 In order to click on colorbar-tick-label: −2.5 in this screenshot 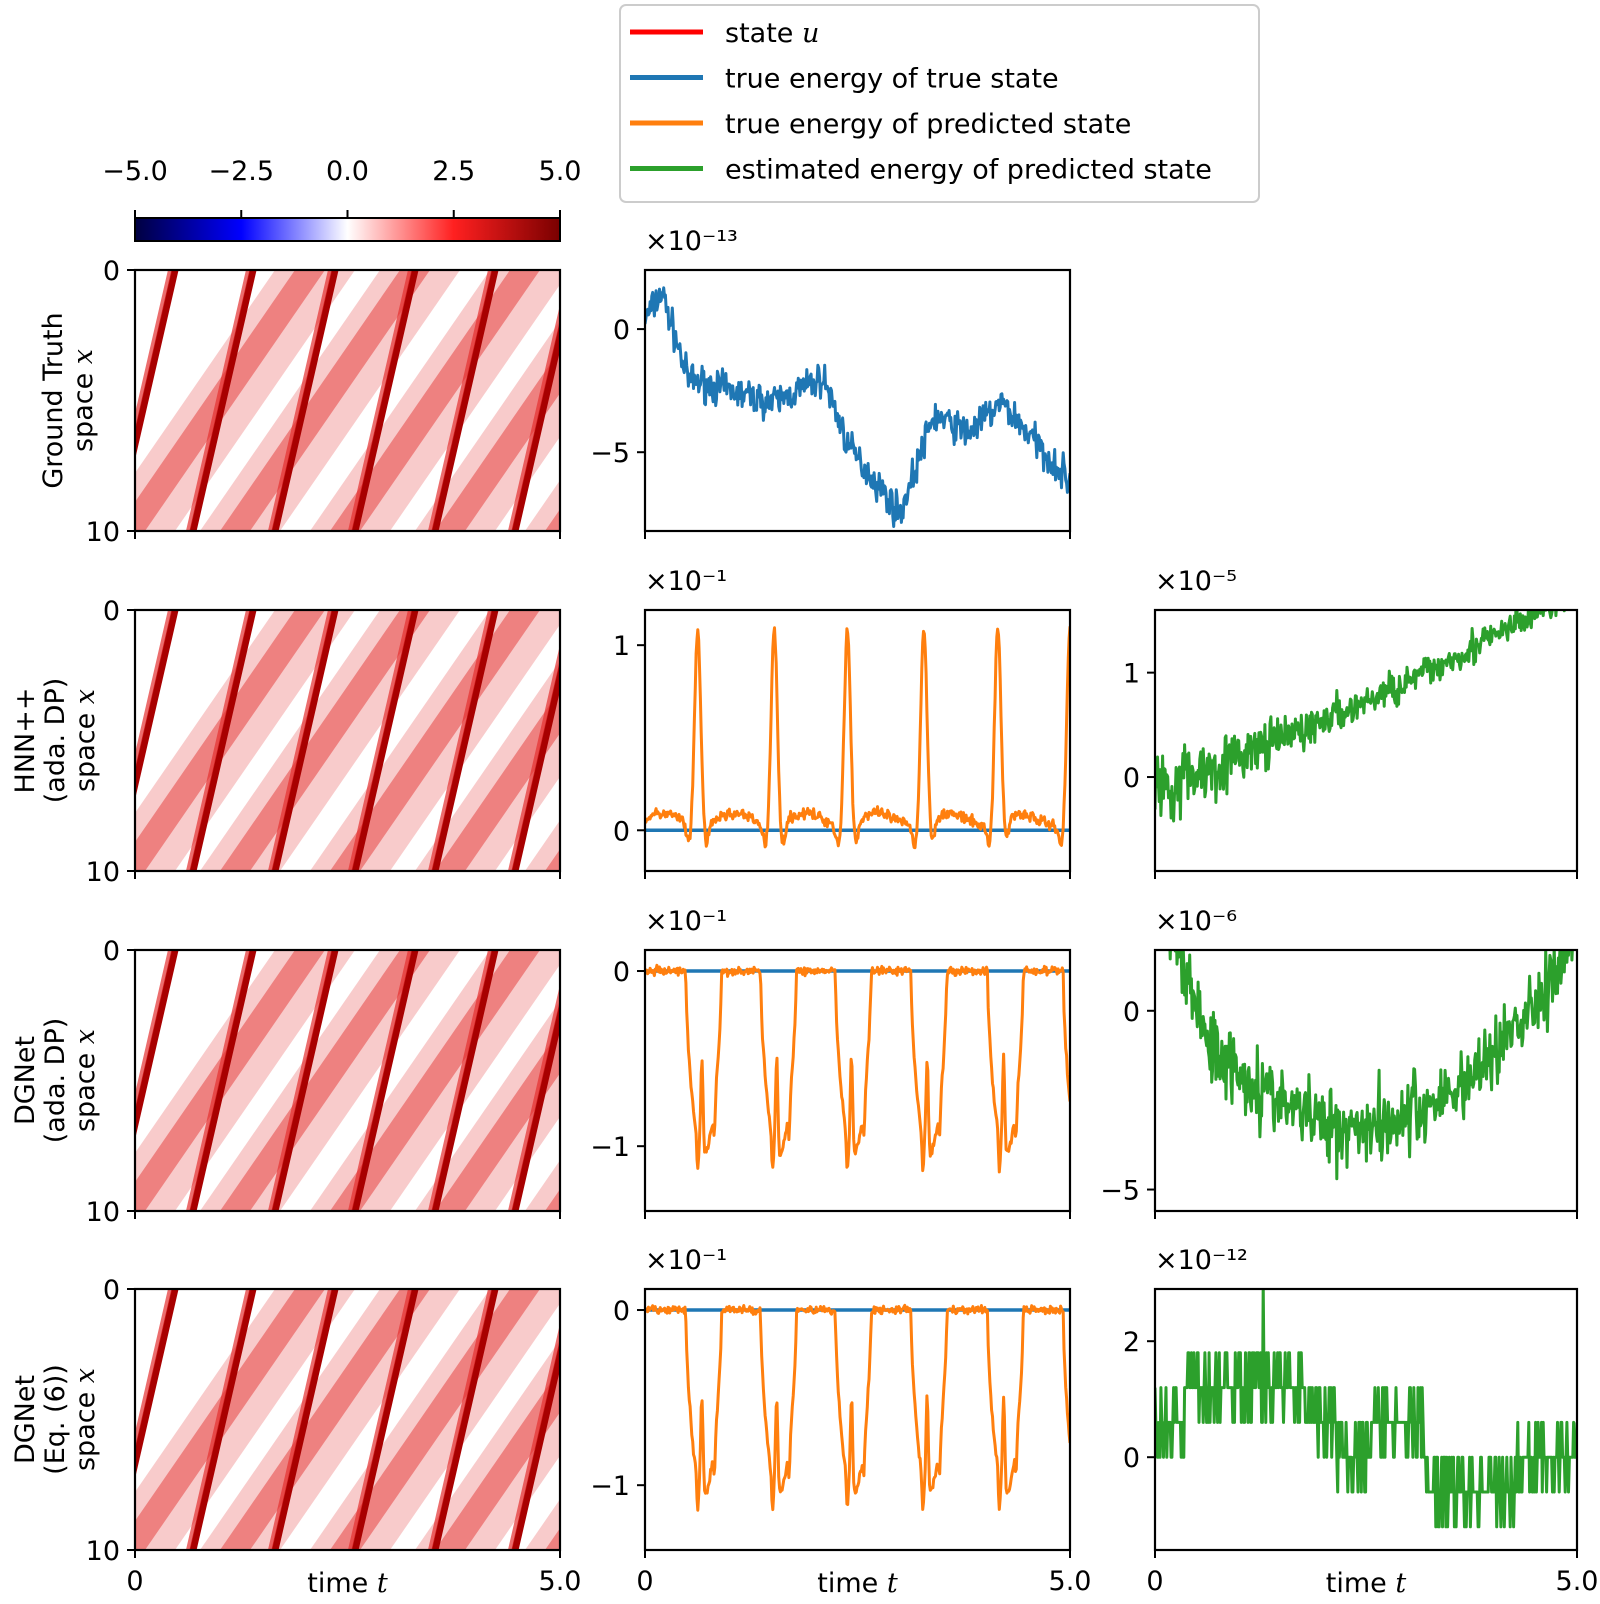, I will do `click(241, 171)`.